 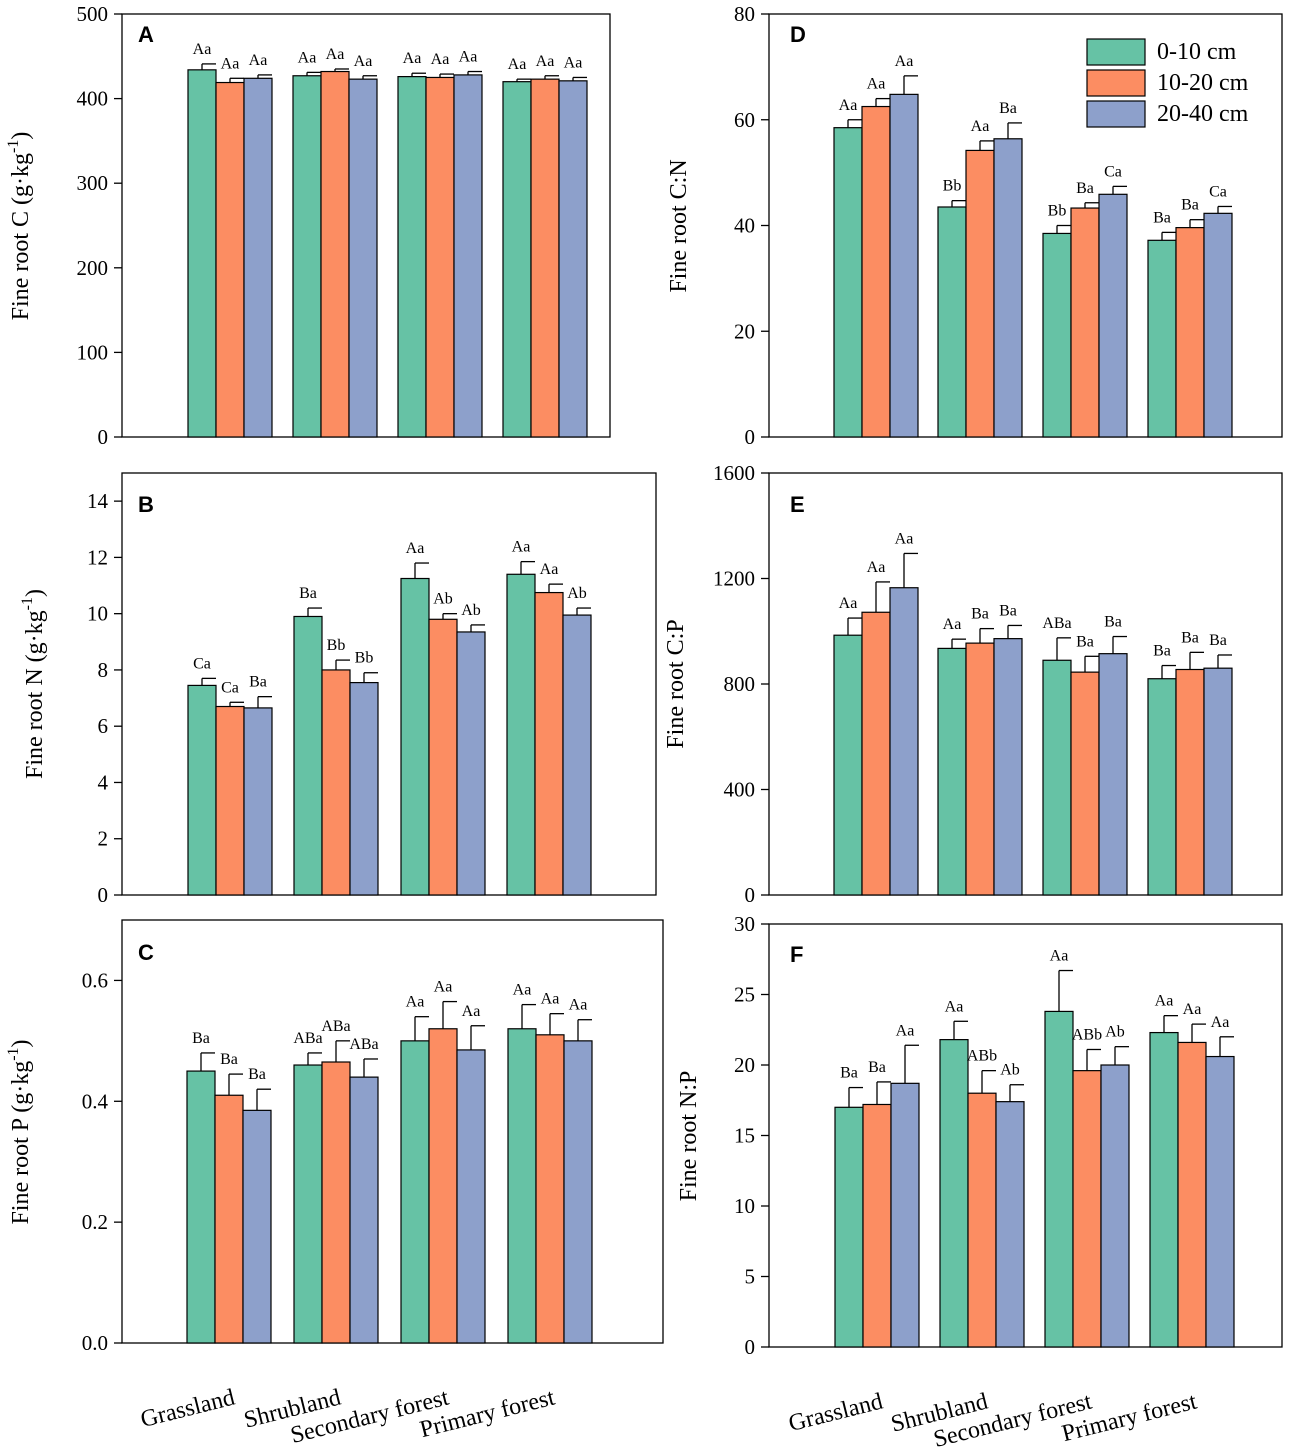 What do you see at coordinates (734, 473) in the screenshot?
I see `y-tick-label: 1600` at bounding box center [734, 473].